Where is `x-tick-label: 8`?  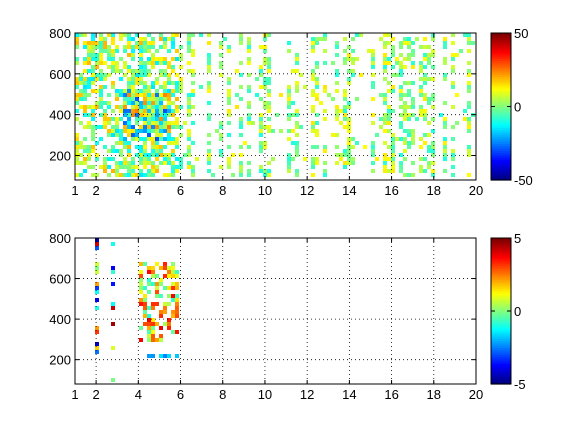
x-tick-label: 8 is located at coordinates (222, 190).